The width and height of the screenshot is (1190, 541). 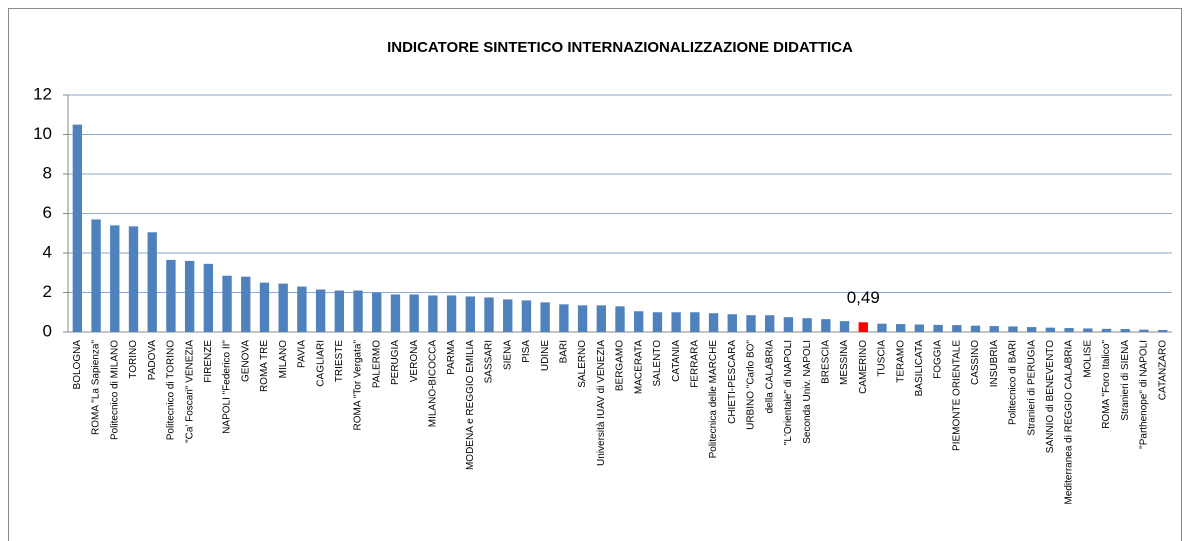 I want to click on x-tick-label: FIRENZE, so click(x=208, y=361).